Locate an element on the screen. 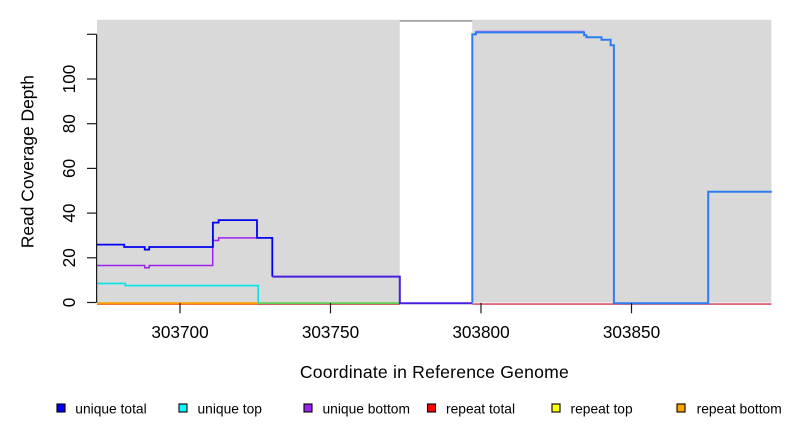 The width and height of the screenshot is (792, 432). svg-text: Read Coverage Depth is located at coordinates (28, 161).